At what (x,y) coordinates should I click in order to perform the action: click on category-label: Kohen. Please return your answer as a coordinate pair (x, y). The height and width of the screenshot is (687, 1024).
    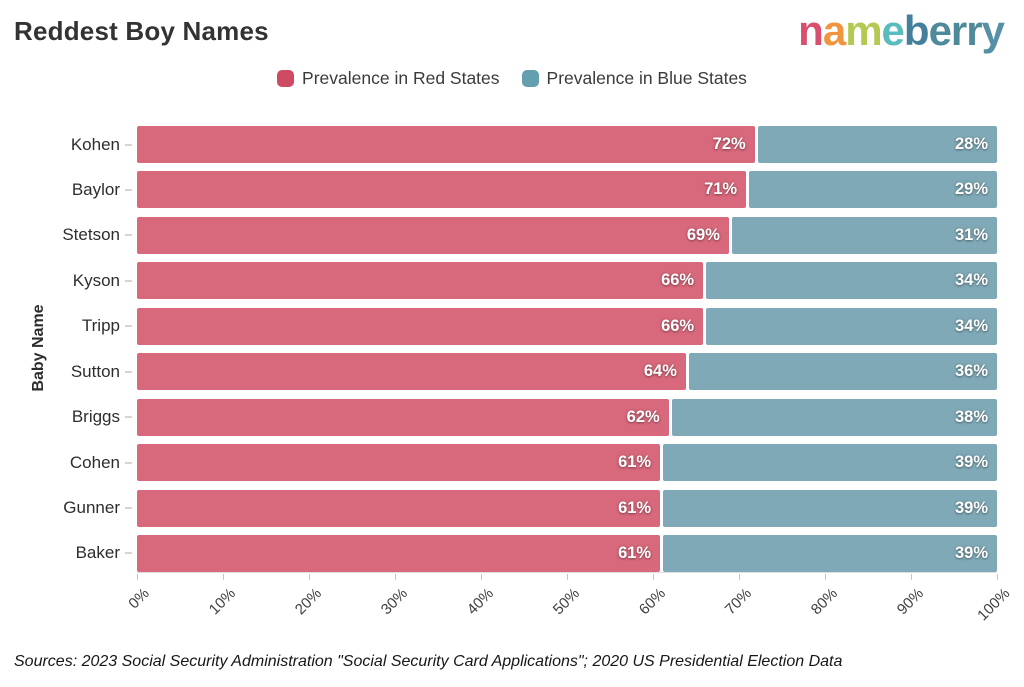
    Looking at the image, I should click on (95, 144).